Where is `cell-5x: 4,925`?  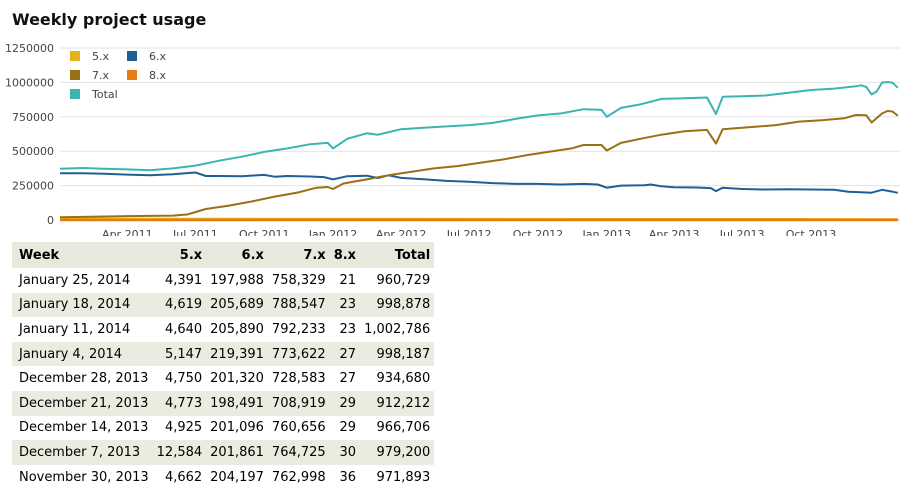
cell-5x: 4,925 is located at coordinates (183, 428).